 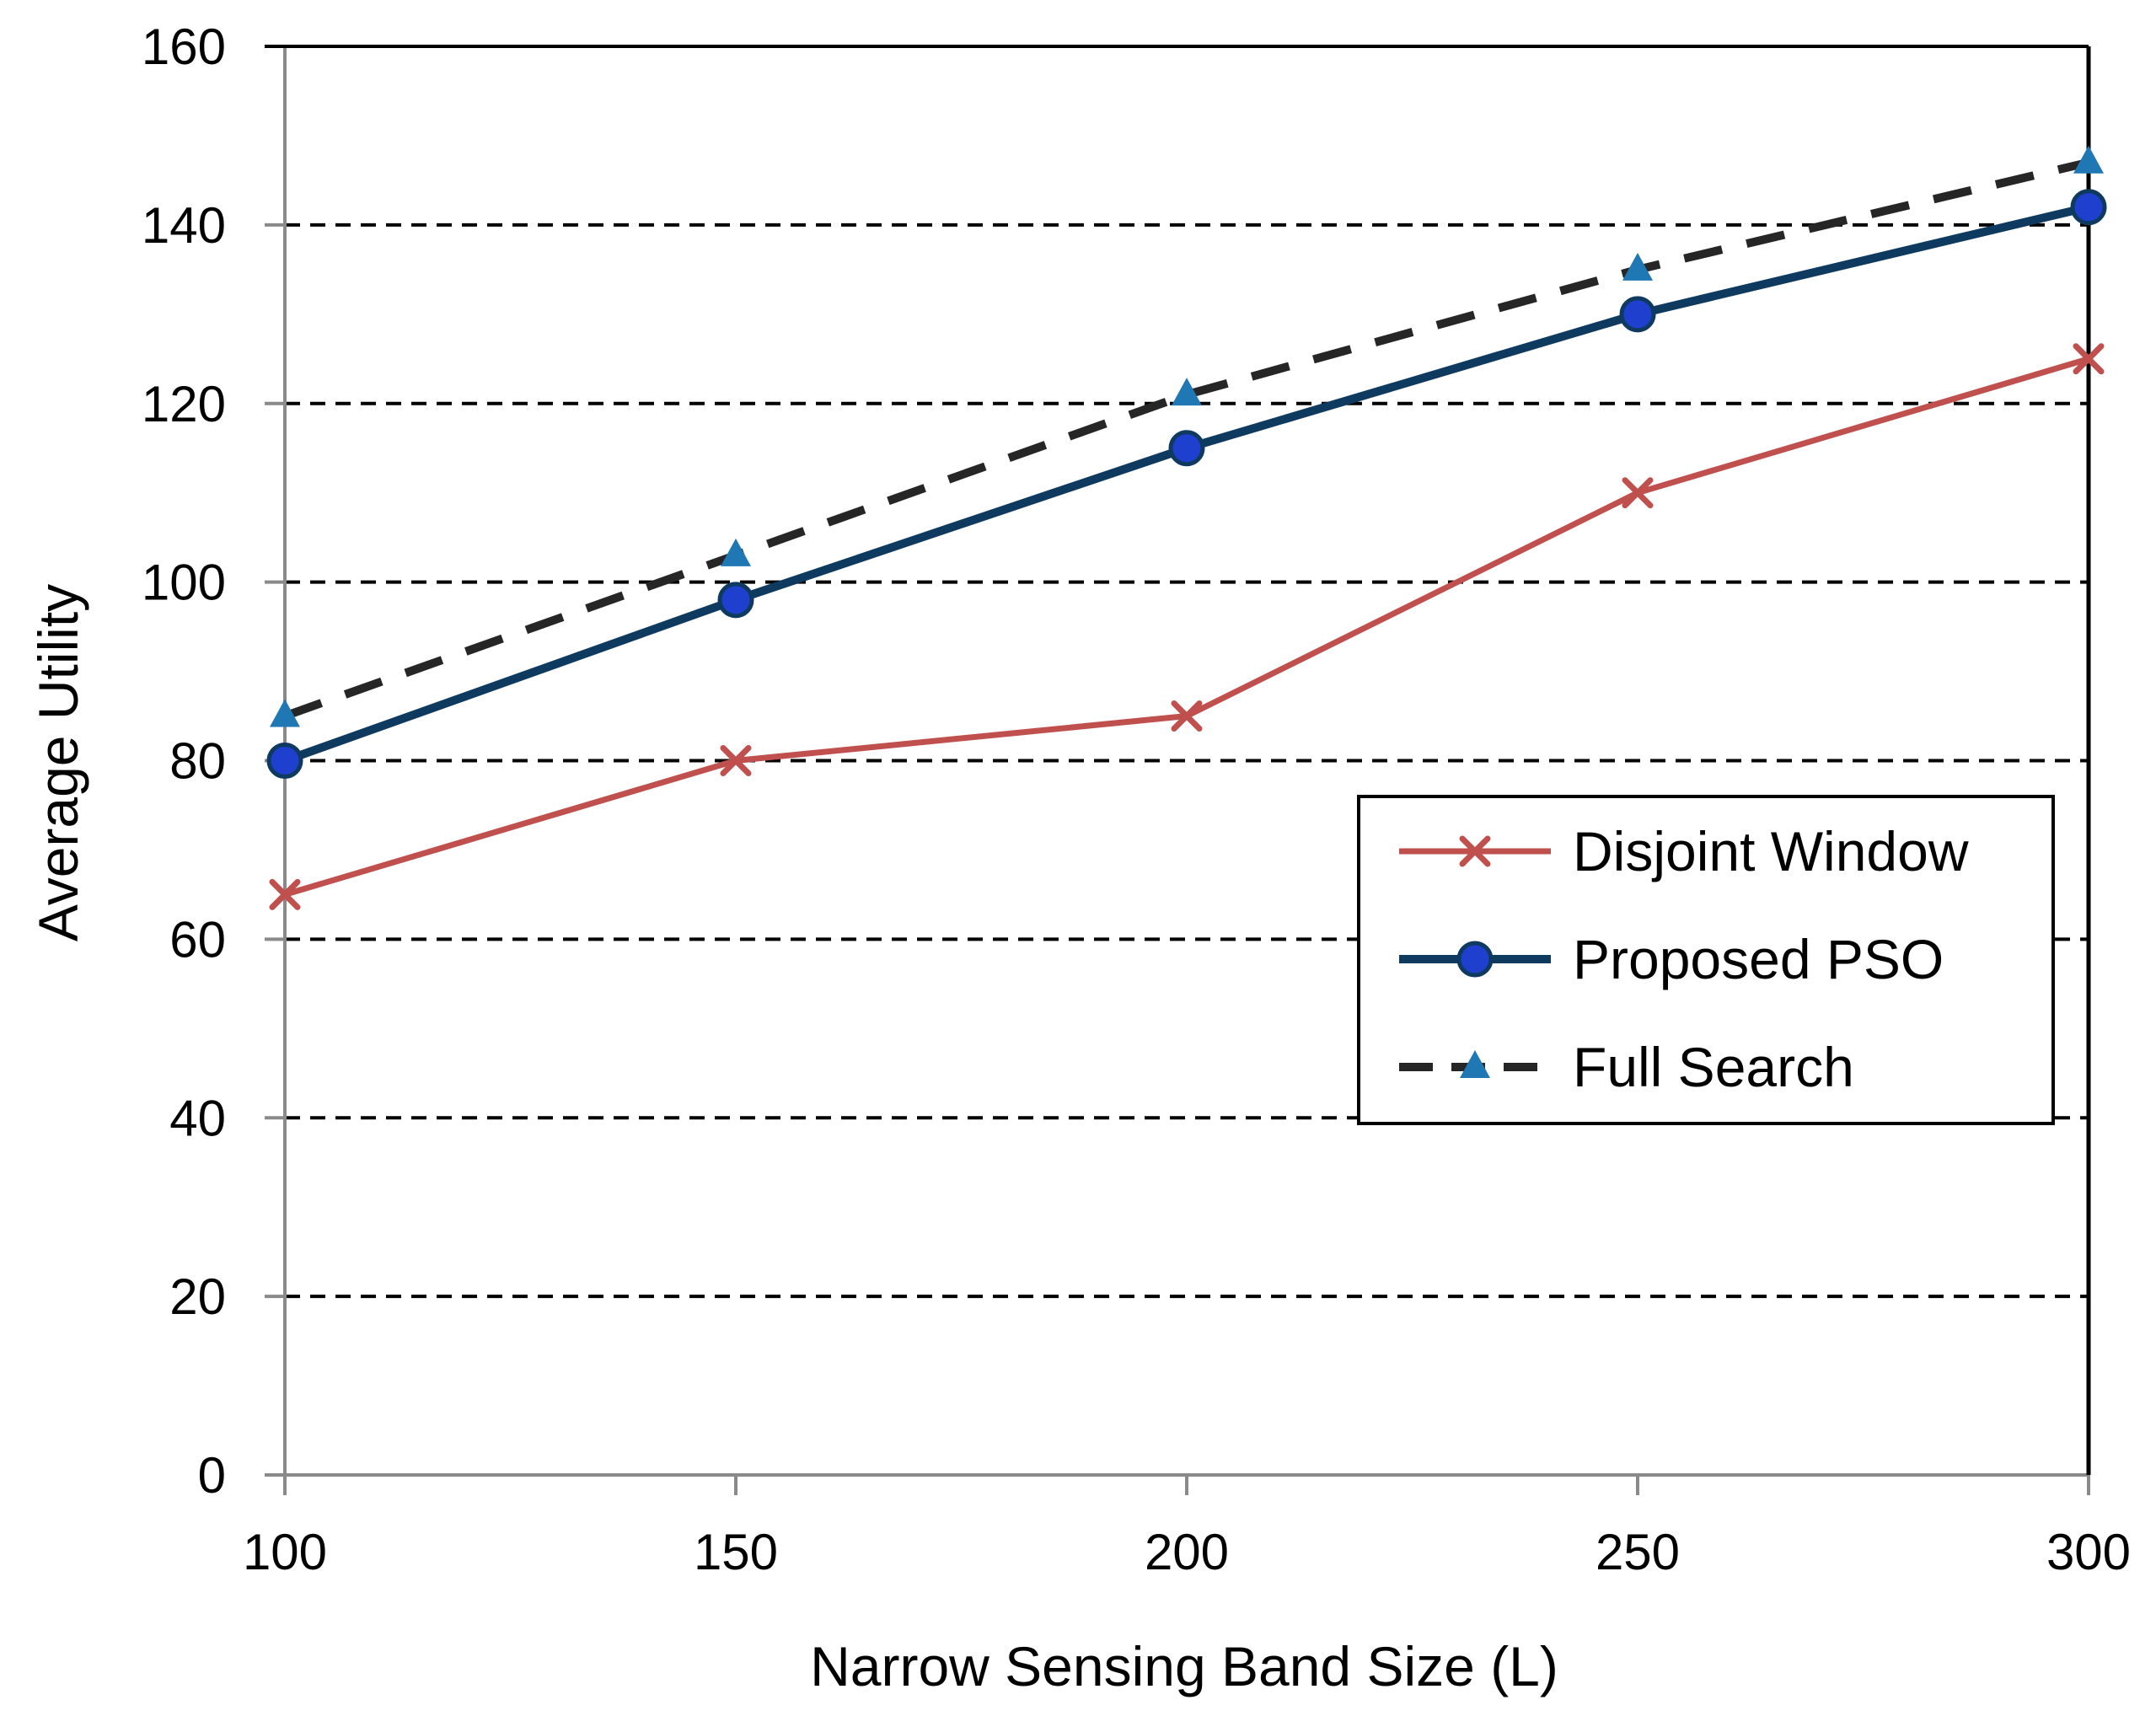 What do you see at coordinates (1638, 1552) in the screenshot?
I see `x-tick-label-250: 250` at bounding box center [1638, 1552].